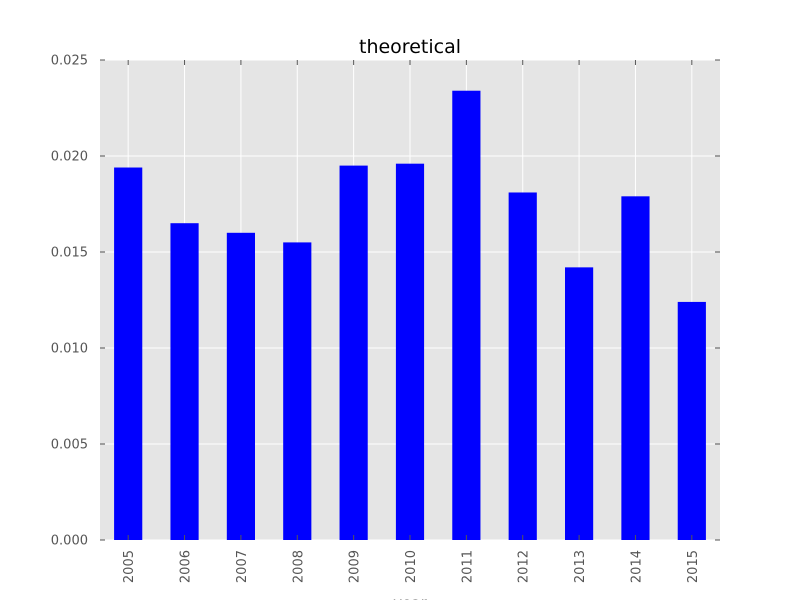  I want to click on x-tick-label: 2013, so click(580, 566).